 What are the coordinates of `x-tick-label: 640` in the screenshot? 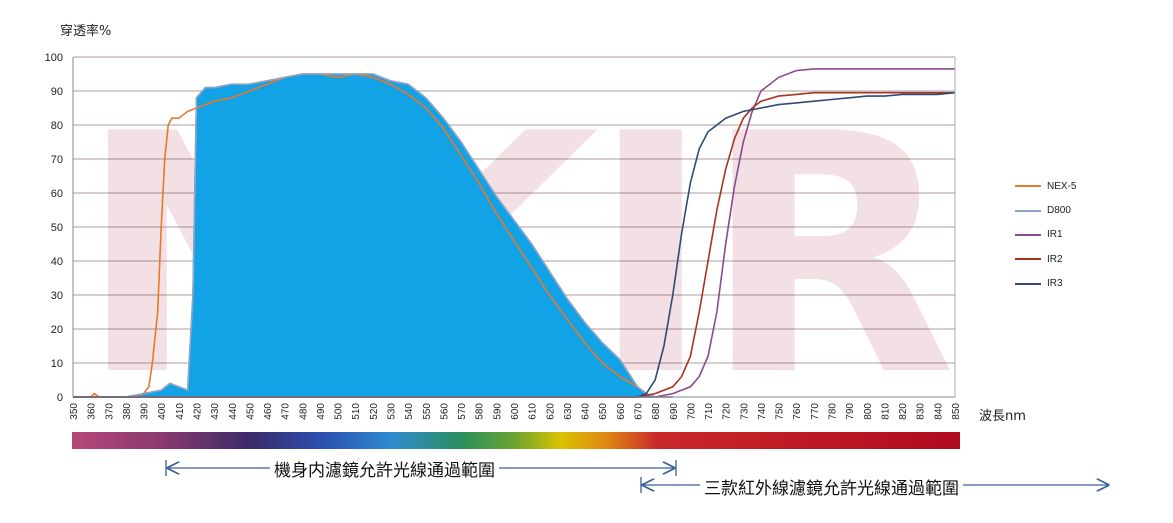 It's located at (586, 411).